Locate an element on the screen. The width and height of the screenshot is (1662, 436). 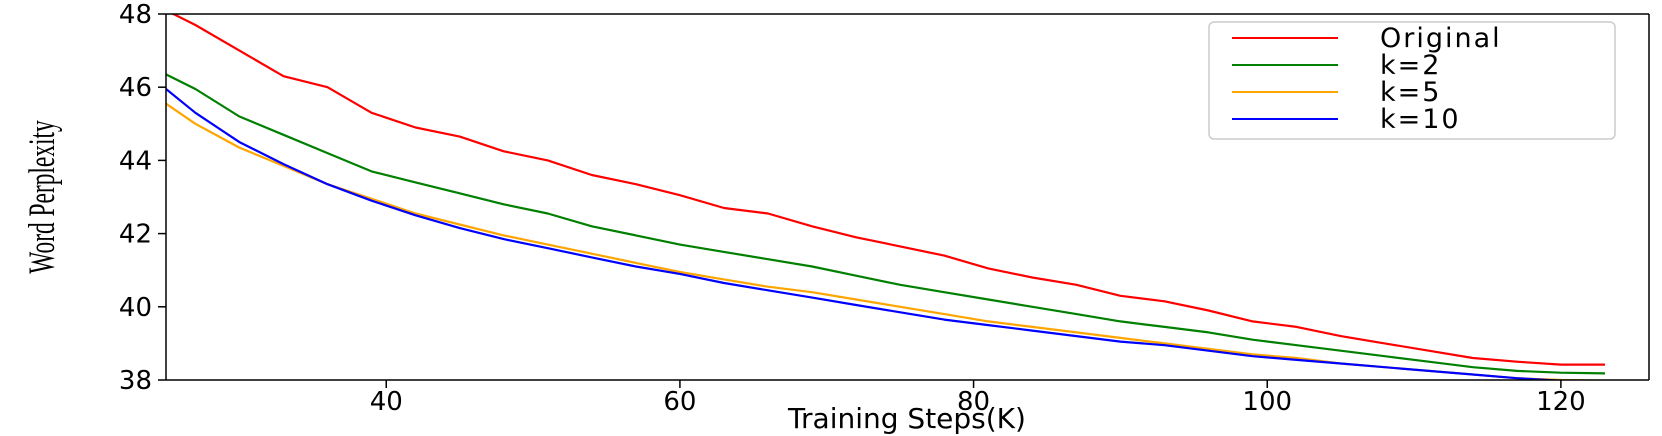
y-tick-label: 44 is located at coordinates (135, 161).